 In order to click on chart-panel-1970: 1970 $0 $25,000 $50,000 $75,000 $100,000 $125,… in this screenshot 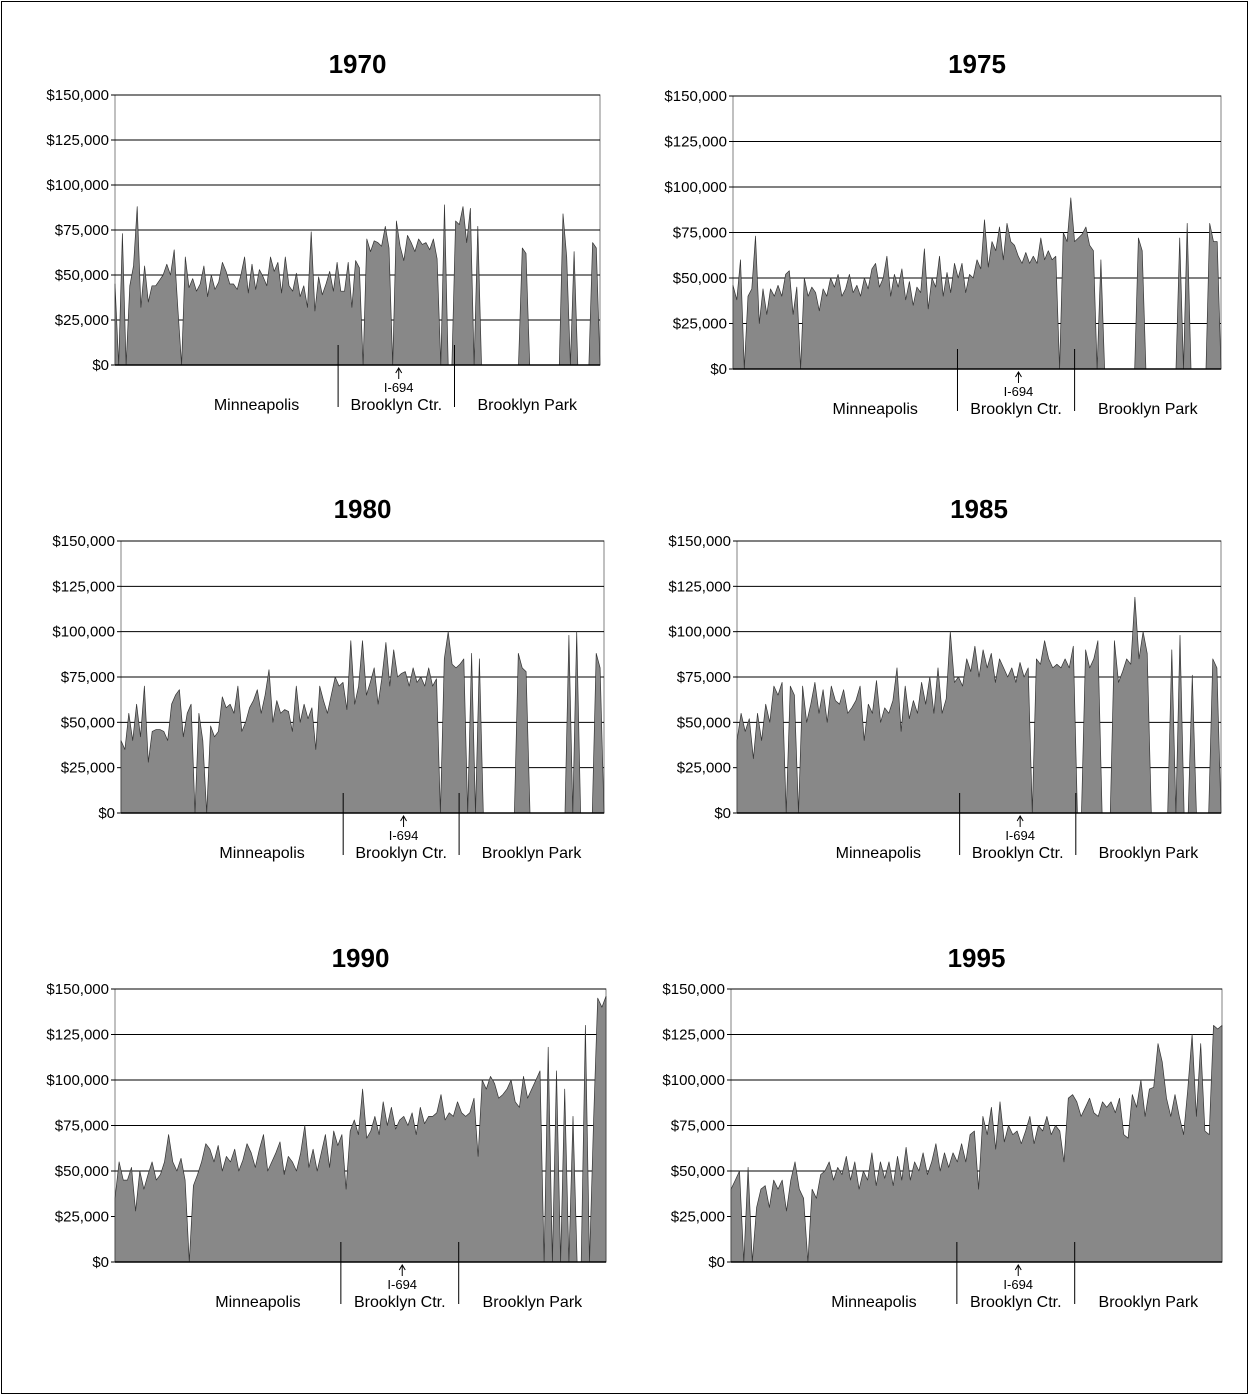, I will do `click(323, 231)`.